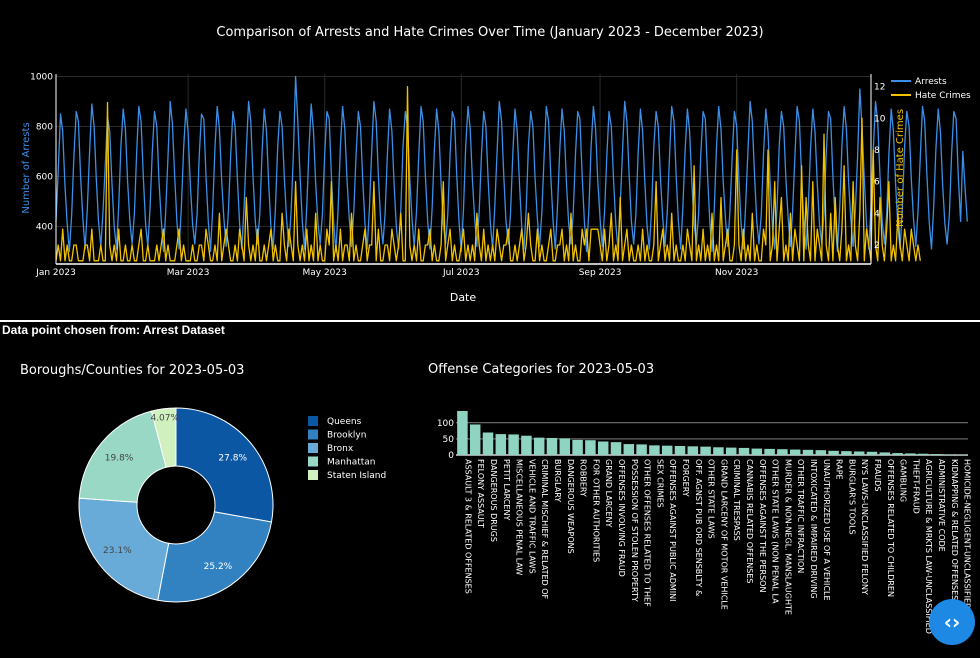 Image resolution: width=980 pixels, height=658 pixels. I want to click on bar-category-label: OFFENSES INVOLVING FRAUD, so click(621, 518).